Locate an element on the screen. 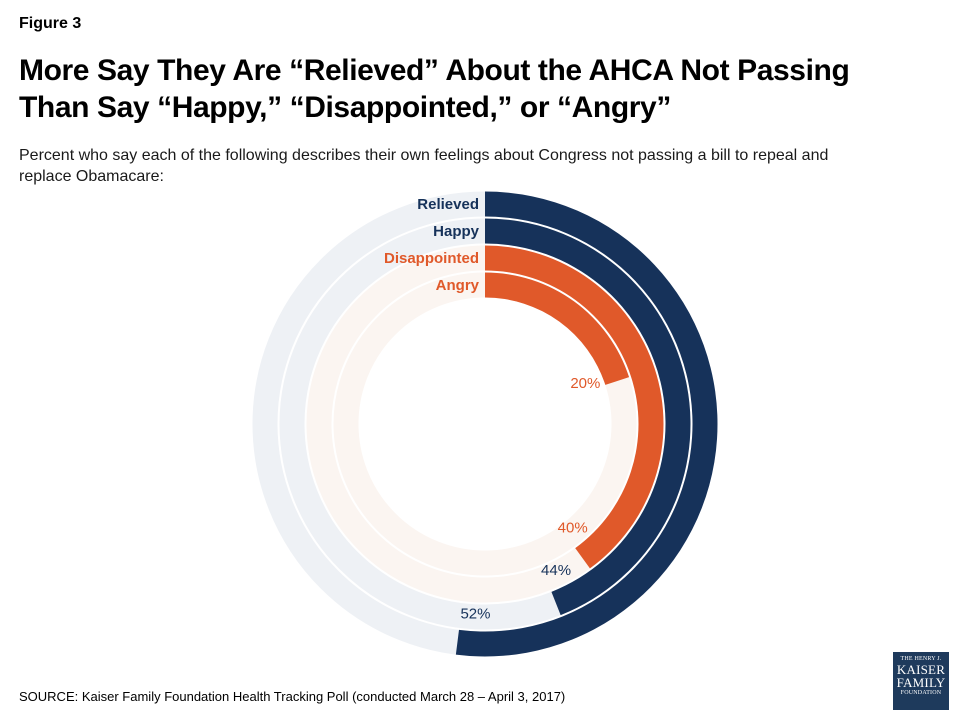  category-label-angry: Angry is located at coordinates (458, 285).